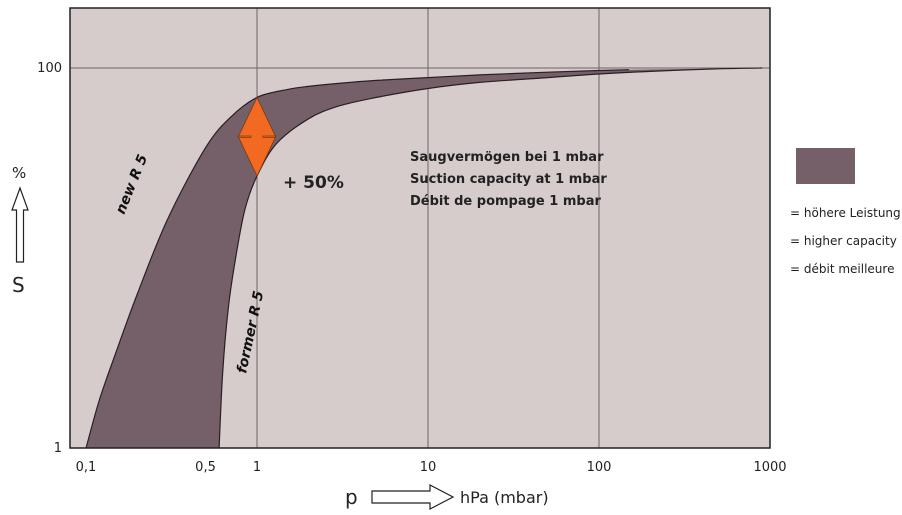  Describe the element at coordinates (257, 136) in the screenshot. I see `gain-arrow` at that location.